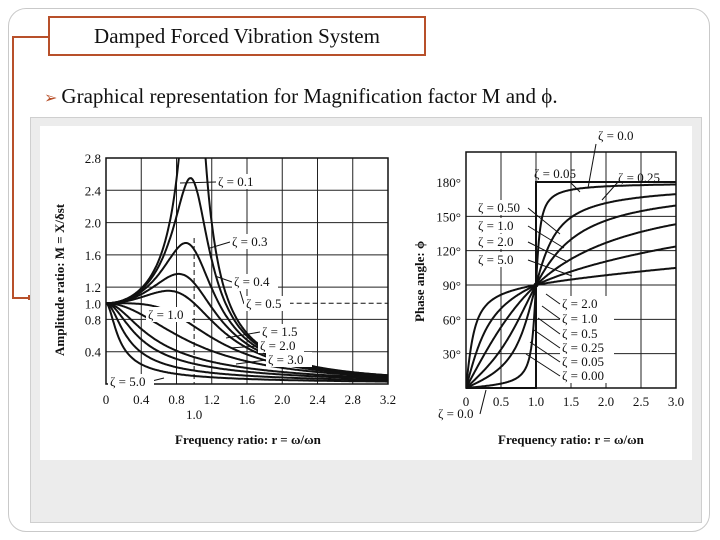 Image resolution: width=720 pixels, height=540 pixels. I want to click on plot-frame, so click(571, 270).